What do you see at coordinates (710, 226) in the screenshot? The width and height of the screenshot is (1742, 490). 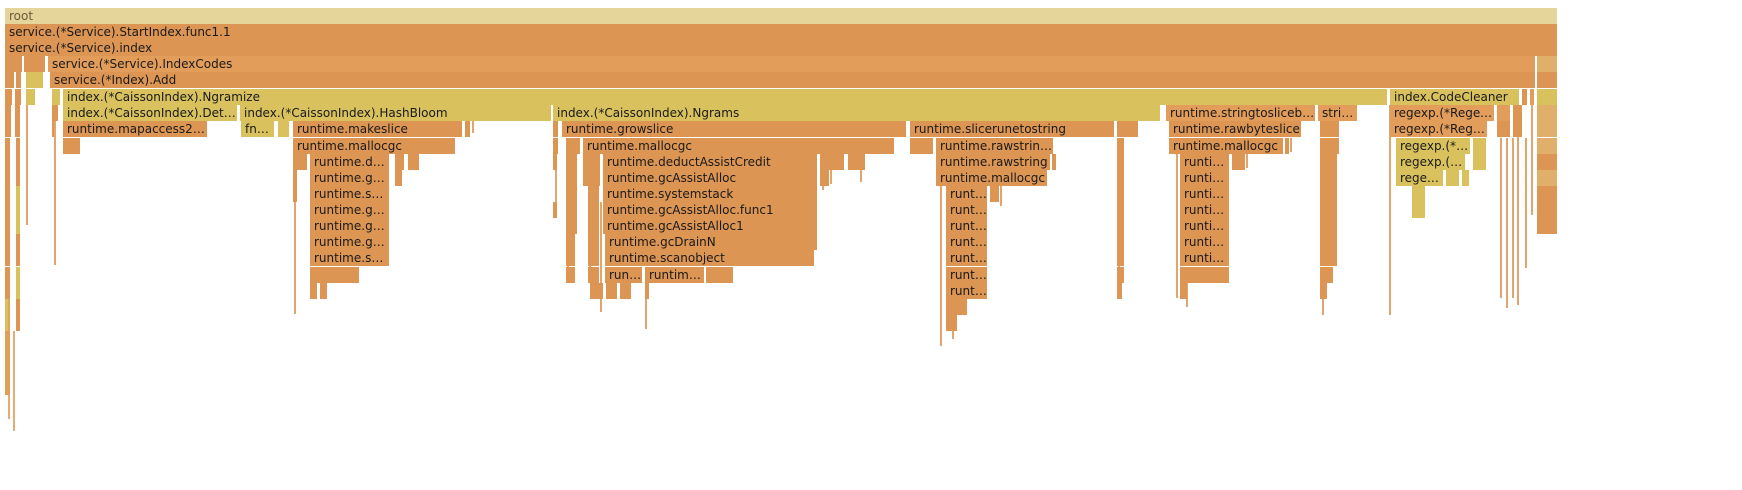 I see `flame-frame: runtime.gcAssistAlloc1` at bounding box center [710, 226].